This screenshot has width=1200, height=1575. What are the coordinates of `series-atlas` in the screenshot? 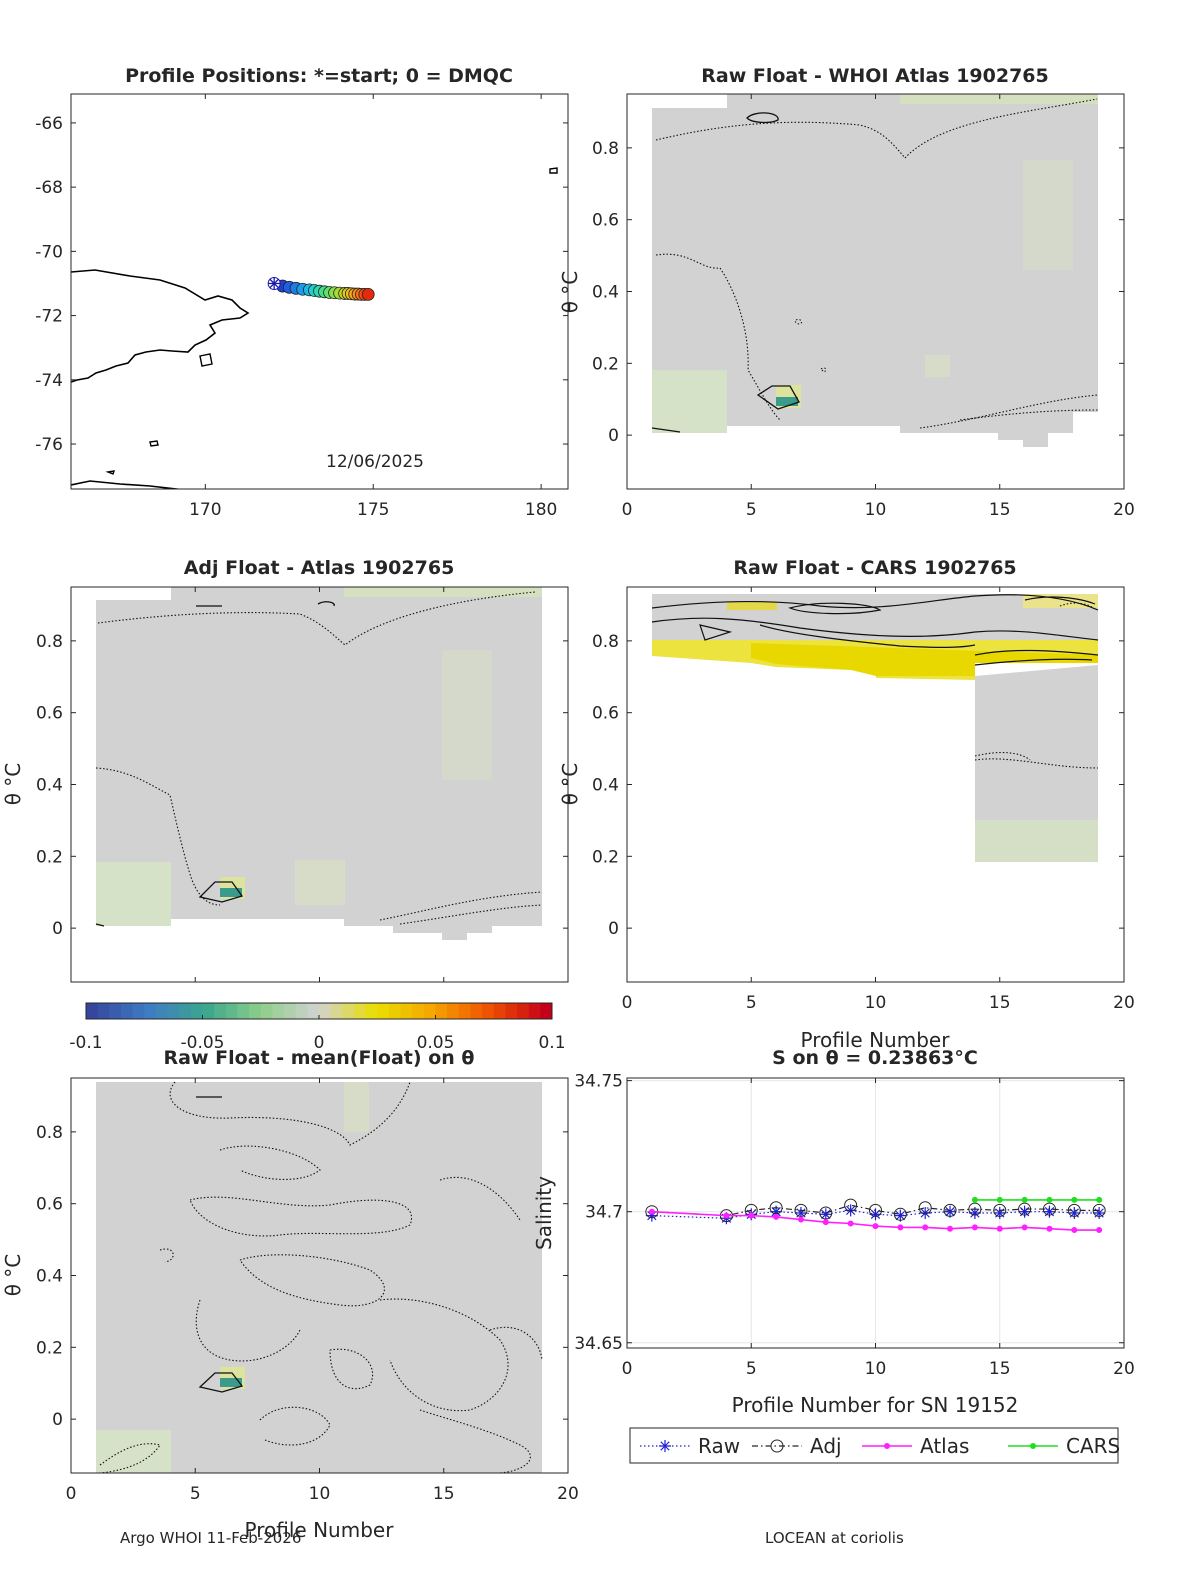 It's located at (875, 1221).